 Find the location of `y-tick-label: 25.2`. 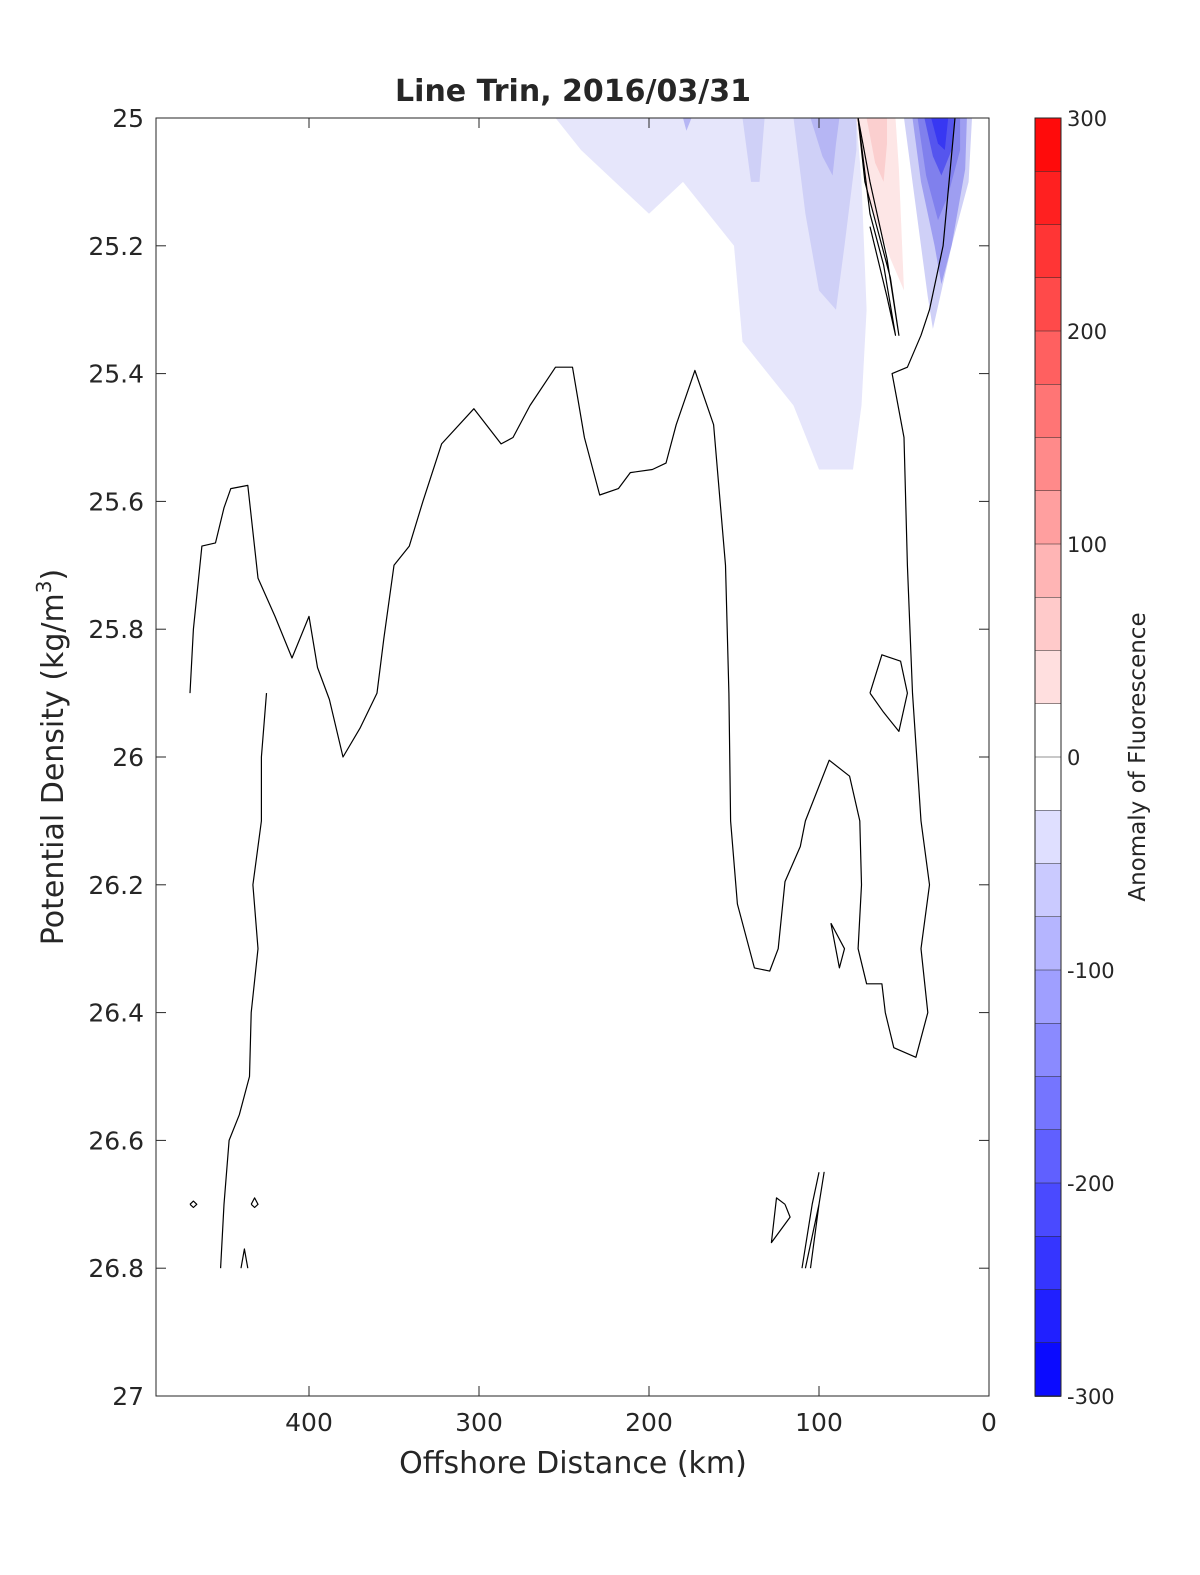

y-tick-label: 25.2 is located at coordinates (116, 246).